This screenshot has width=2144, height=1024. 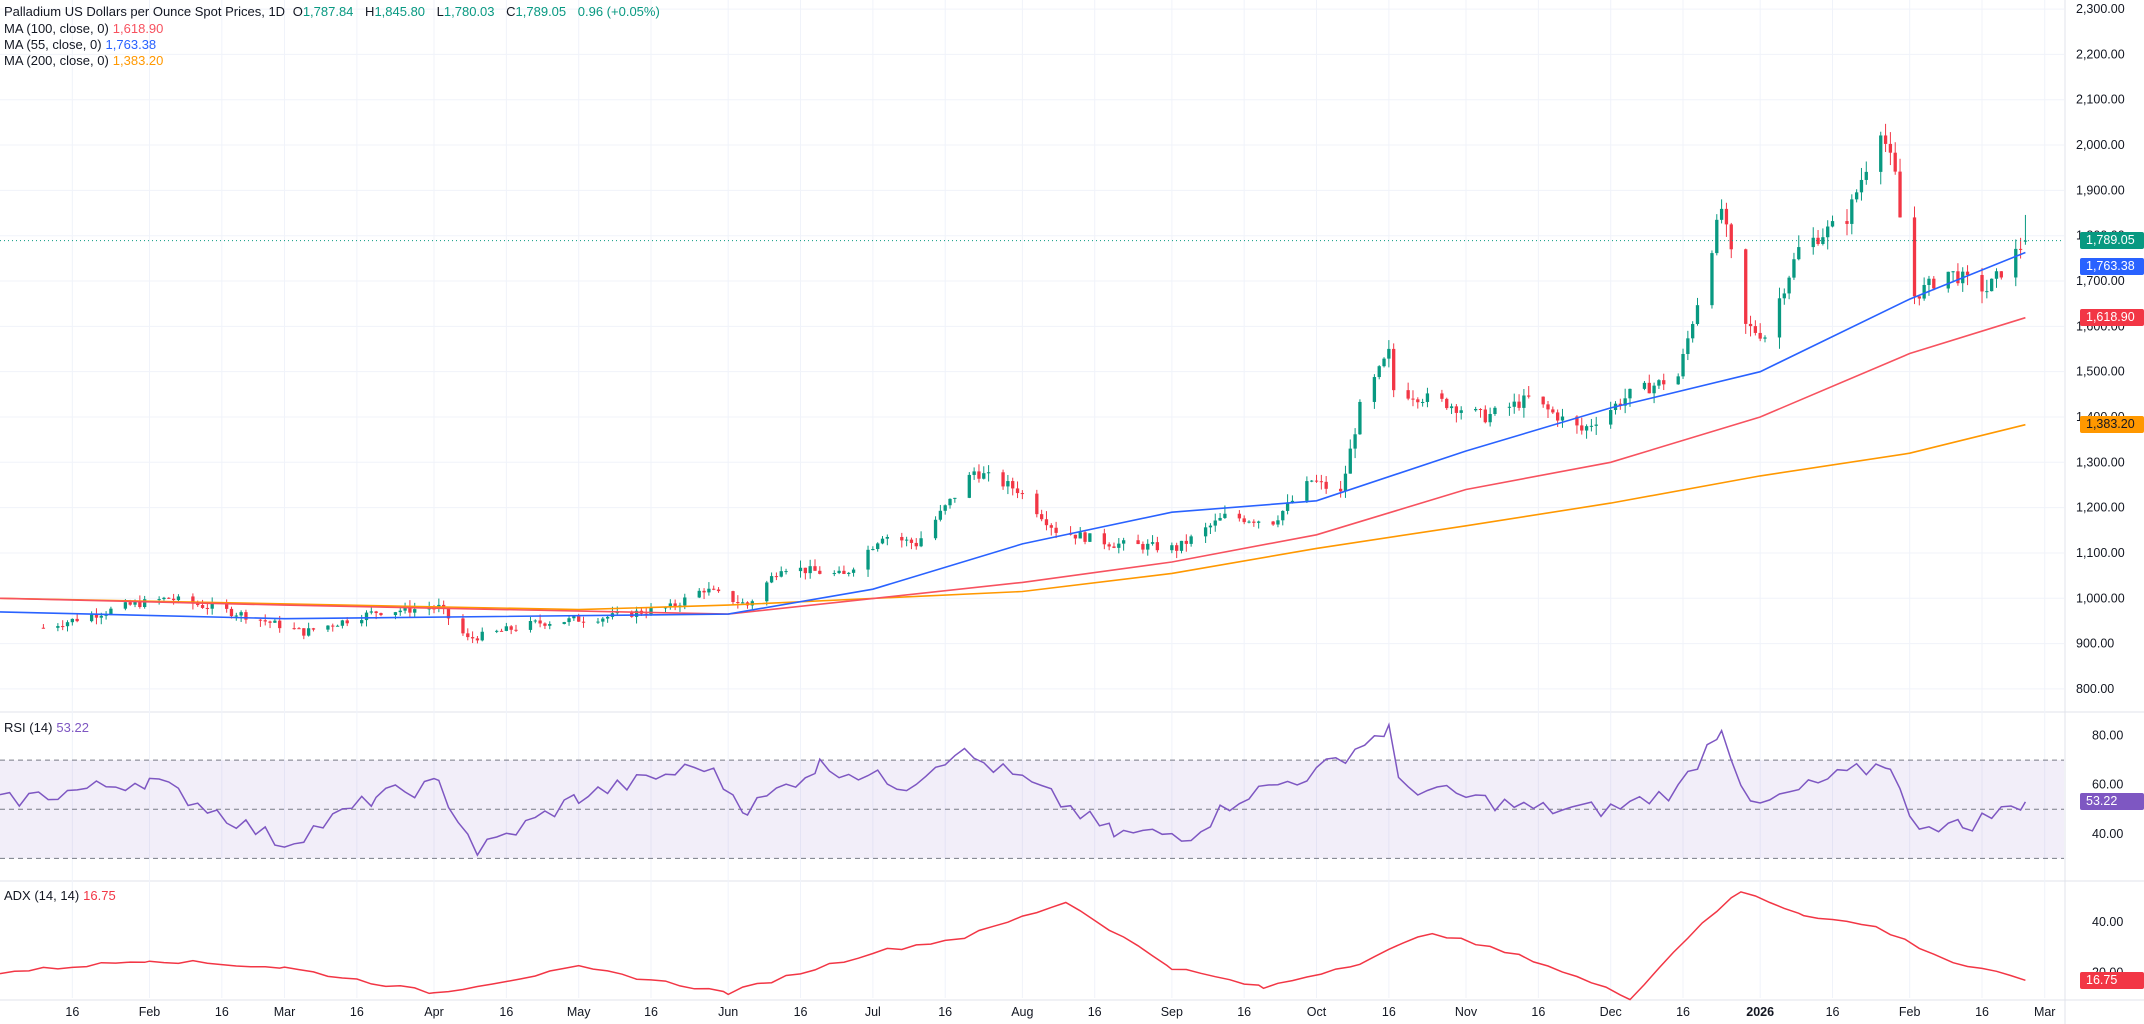 I want to click on price-tick-label: 1,700.00, so click(x=2100, y=281).